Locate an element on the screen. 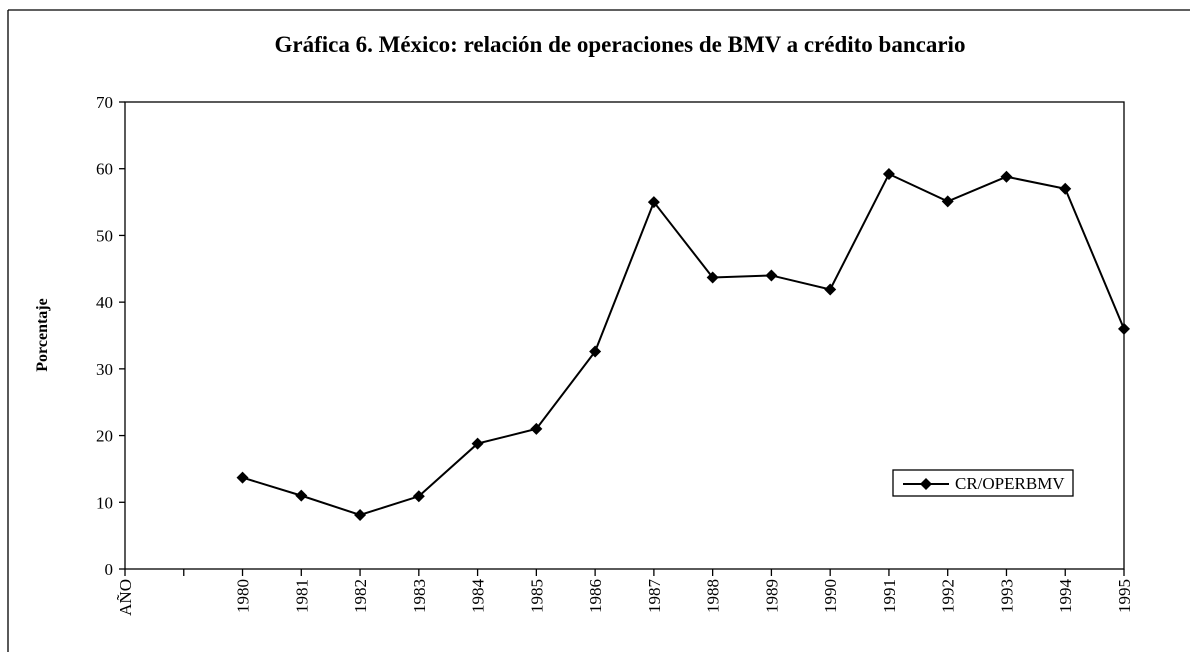  legend-label: CR/OPERBMV is located at coordinates (1010, 483).